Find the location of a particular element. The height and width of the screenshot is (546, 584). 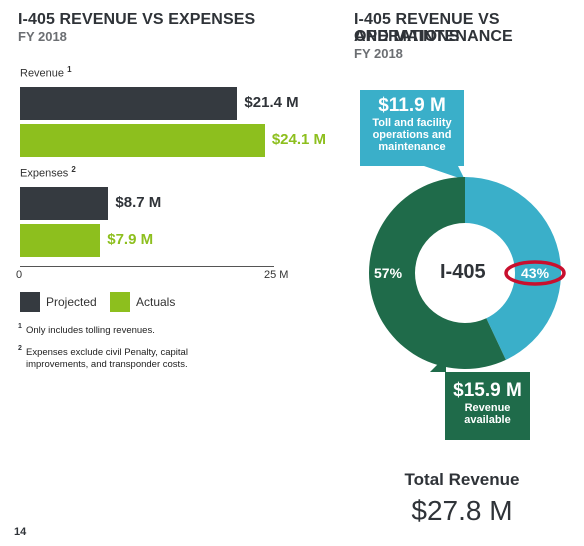

revenue-group-label: Revenue 1 is located at coordinates (46, 72).